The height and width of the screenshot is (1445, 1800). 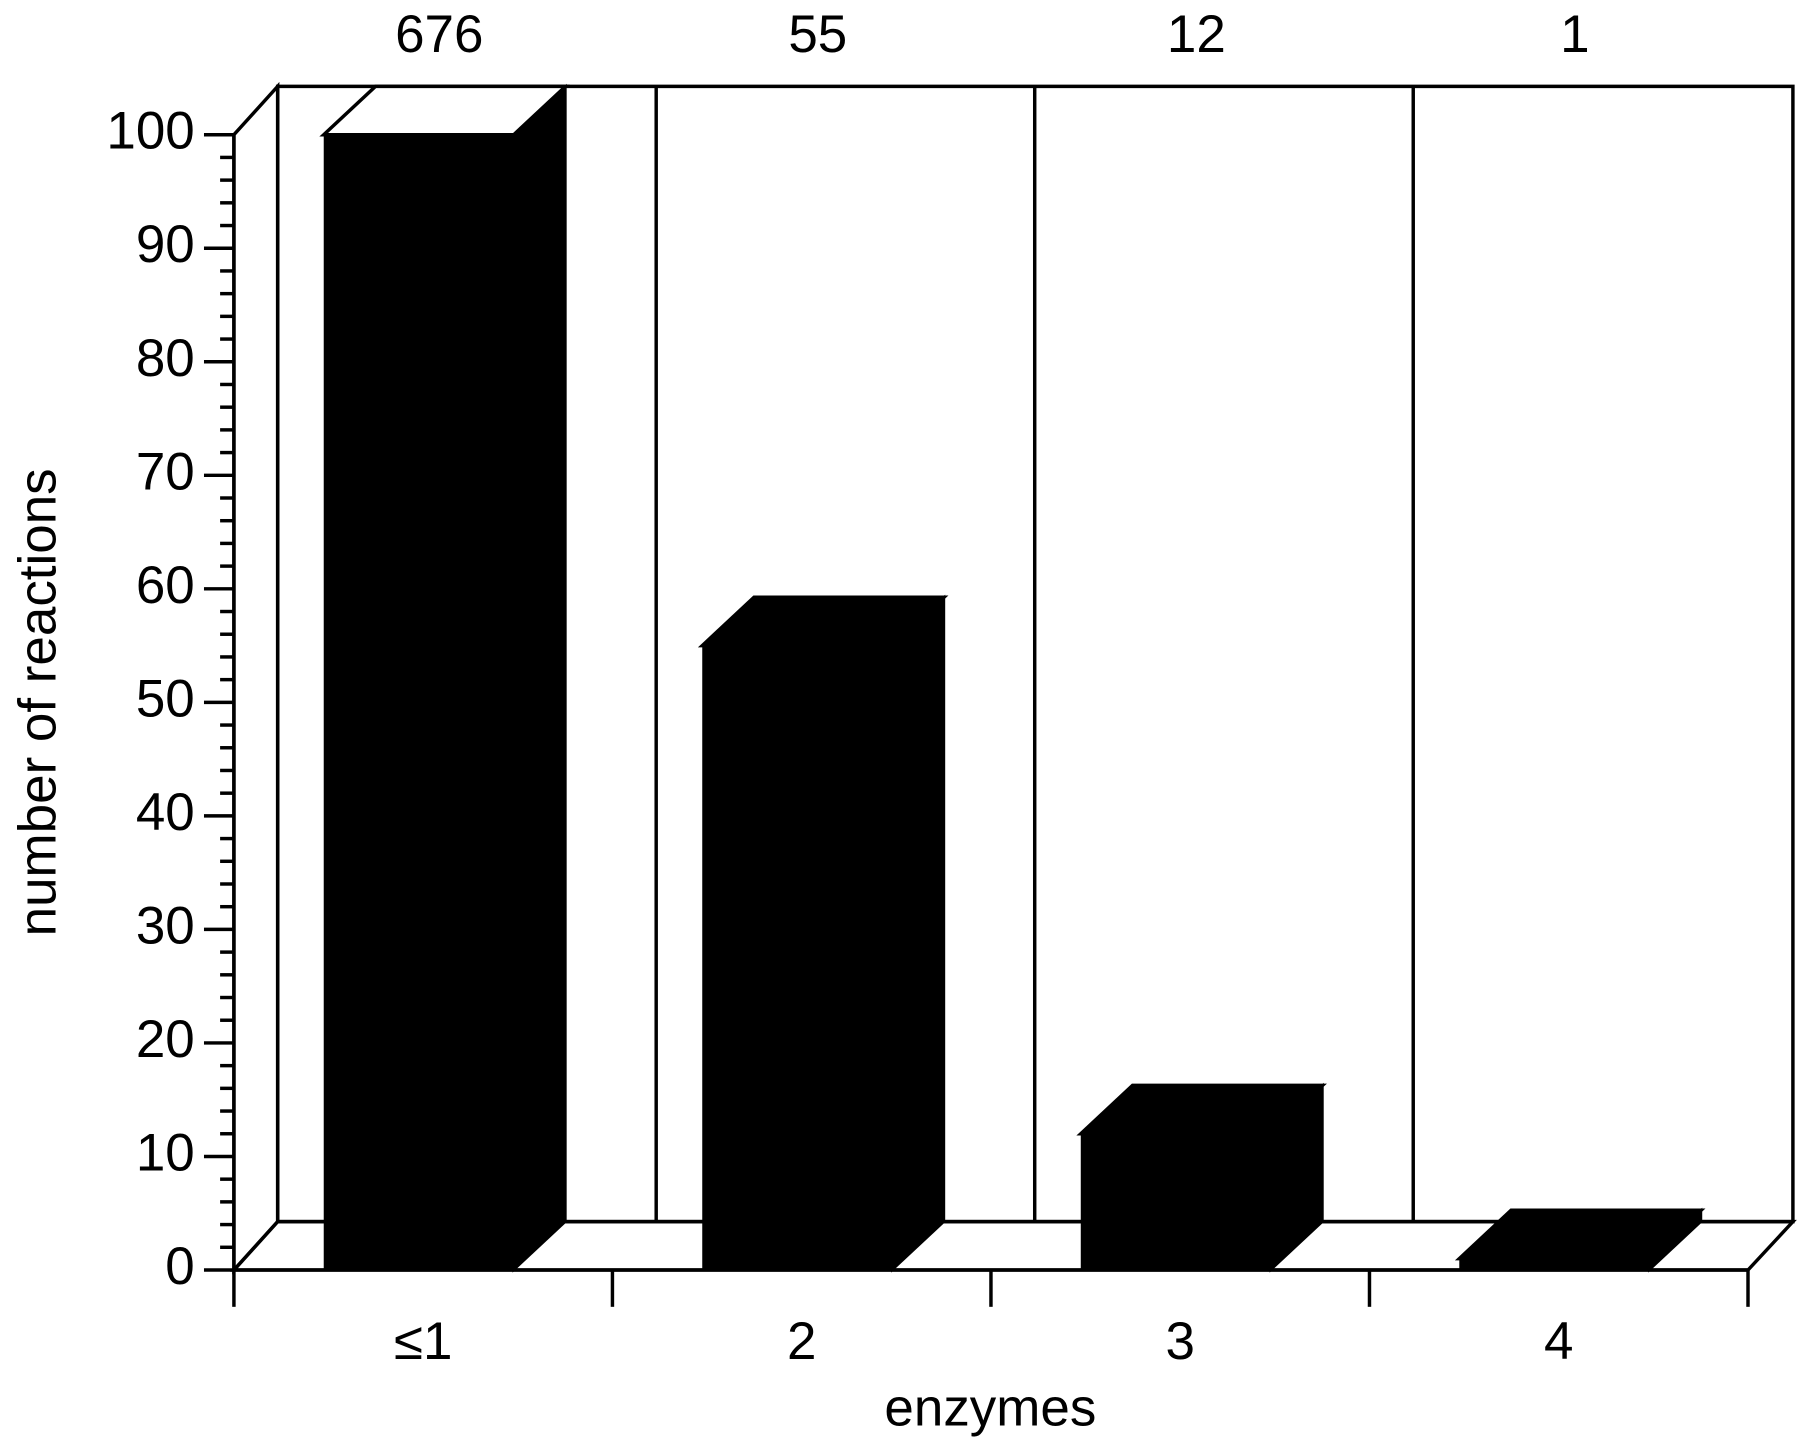 What do you see at coordinates (165, 925) in the screenshot?
I see `y-tick-label: 30` at bounding box center [165, 925].